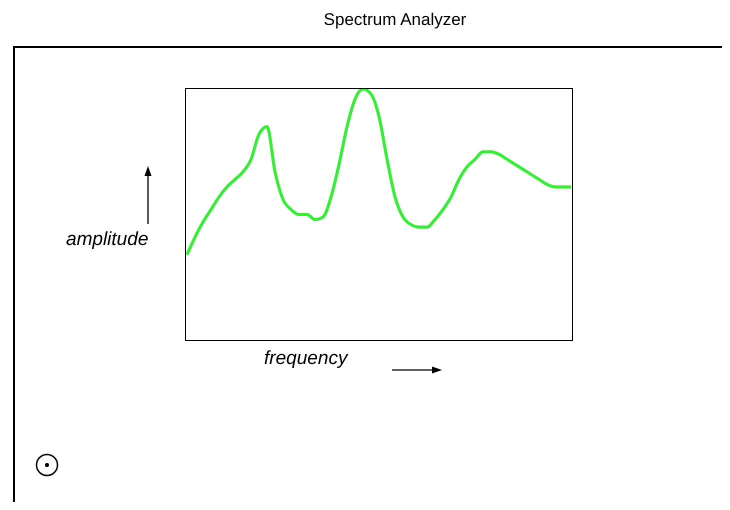 The image size is (730, 510). I want to click on chart-title: Spectrum Analyzer, so click(395, 20).